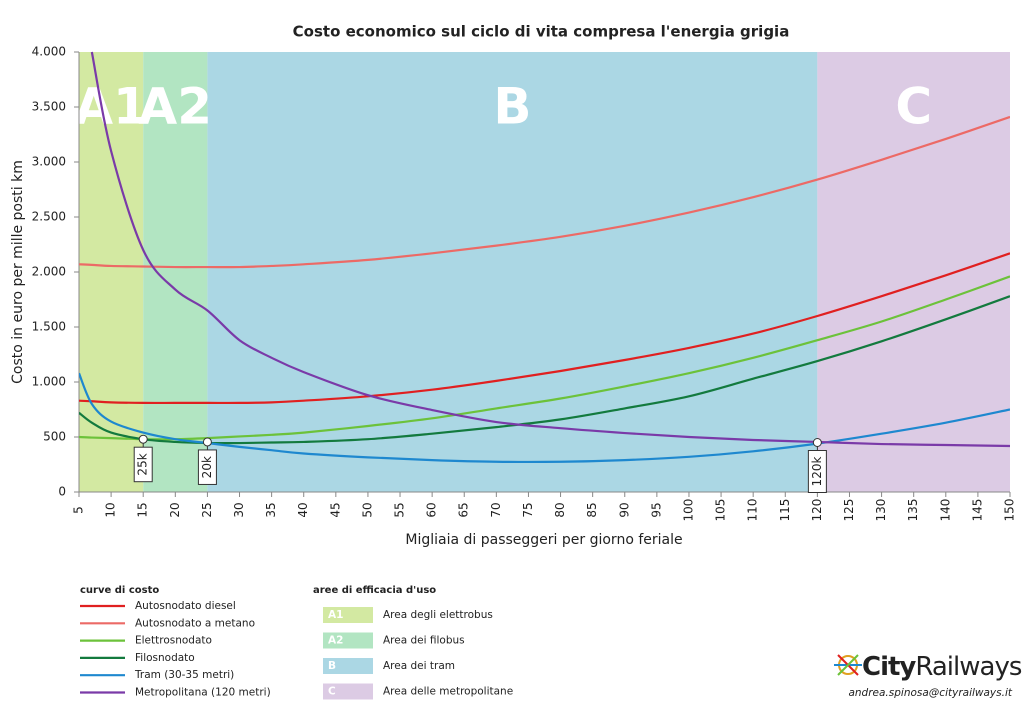 The height and width of the screenshot is (725, 1024). I want to click on logo: CityRailways, so click(928, 667).